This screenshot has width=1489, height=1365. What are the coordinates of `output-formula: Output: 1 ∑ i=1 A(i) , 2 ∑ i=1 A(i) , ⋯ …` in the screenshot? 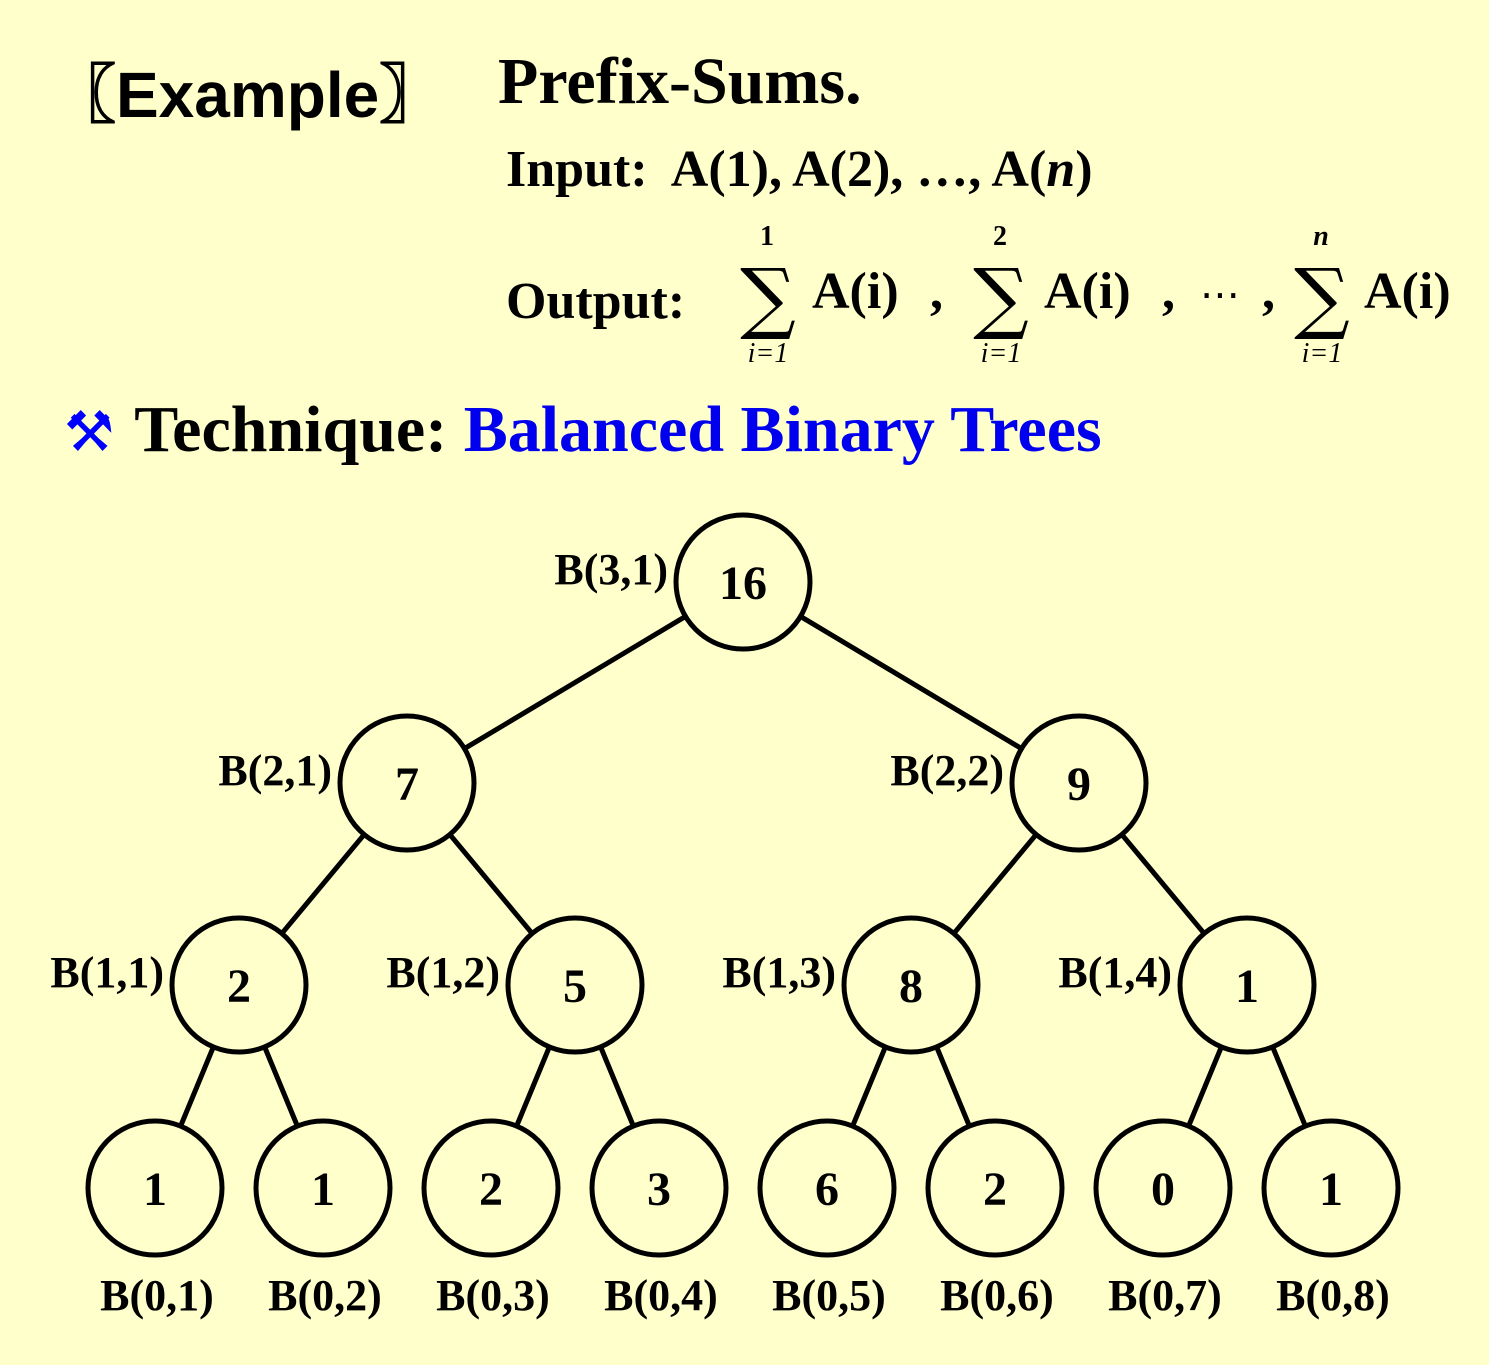 It's located at (978, 295).